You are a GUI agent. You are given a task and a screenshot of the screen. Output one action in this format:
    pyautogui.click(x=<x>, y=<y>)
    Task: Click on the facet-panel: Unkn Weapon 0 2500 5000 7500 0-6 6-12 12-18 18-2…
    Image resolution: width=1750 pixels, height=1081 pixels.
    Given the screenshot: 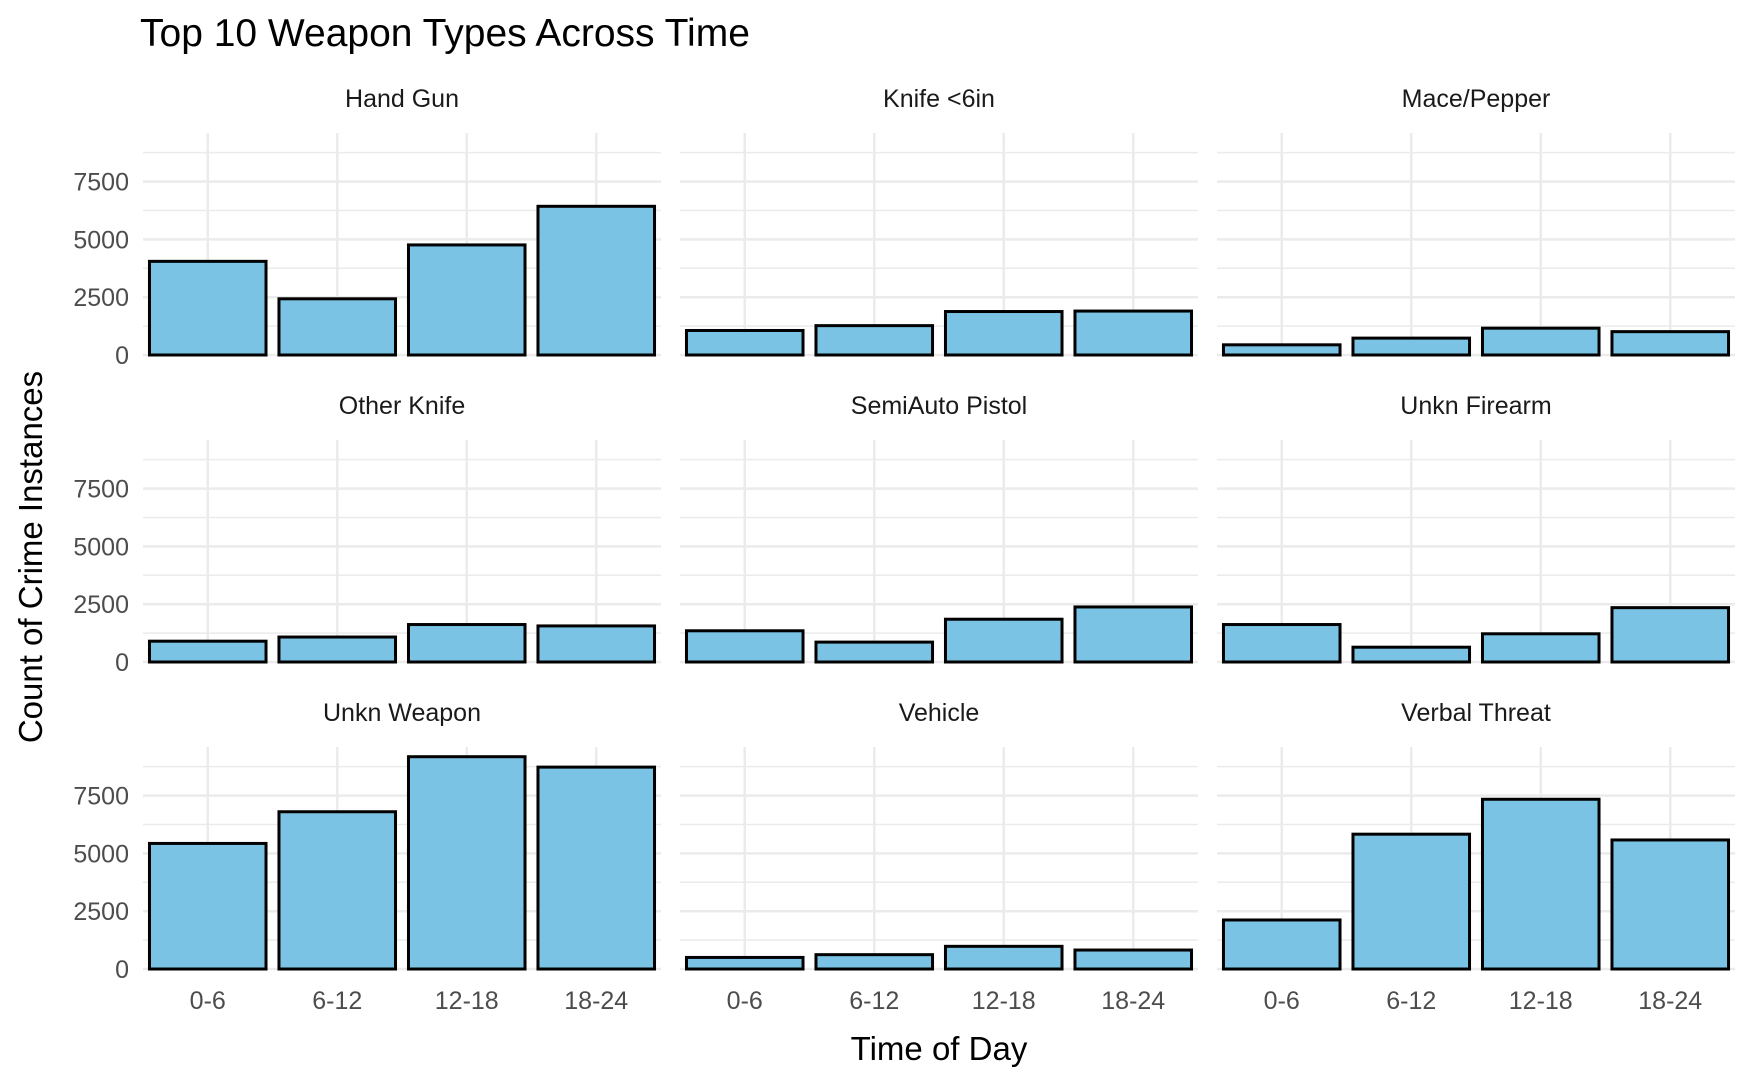 What is the action you would take?
    pyautogui.click(x=367, y=857)
    